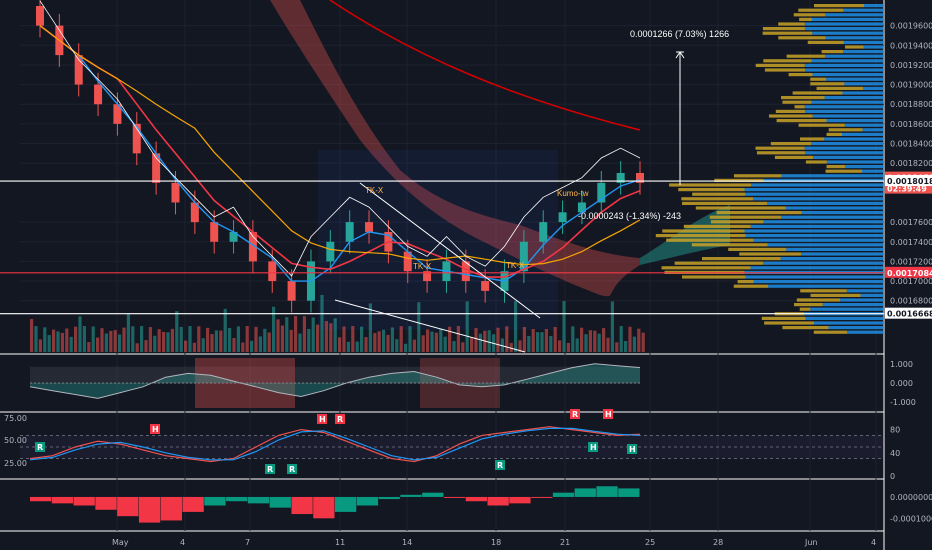 This screenshot has width=932, height=550. I want to click on rsi-line, so click(335, 444).